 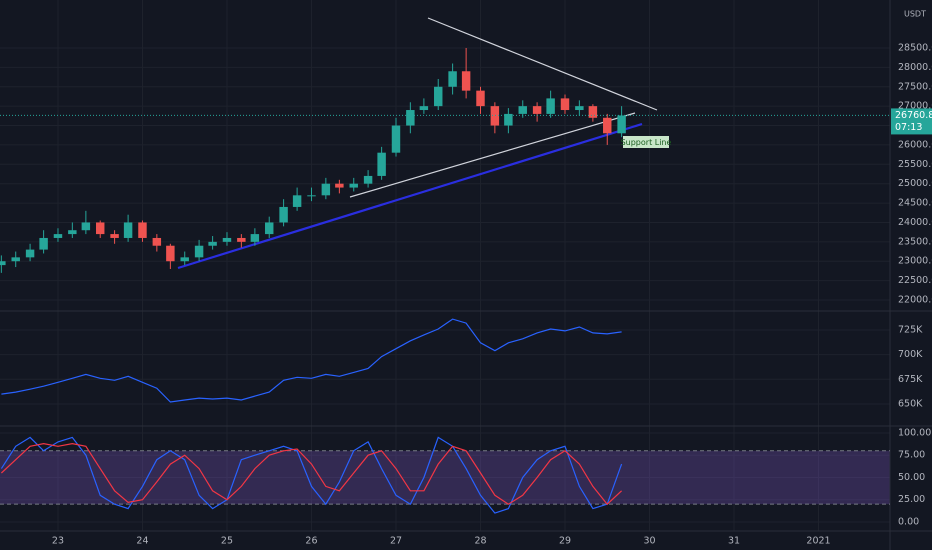 What do you see at coordinates (914, 432) in the screenshot?
I see `y-tick-label: 100.00` at bounding box center [914, 432].